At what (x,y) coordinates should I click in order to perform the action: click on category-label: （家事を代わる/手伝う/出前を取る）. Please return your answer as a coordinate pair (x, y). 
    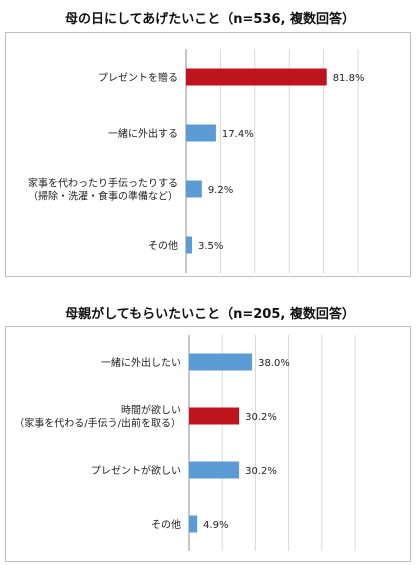
    Looking at the image, I should click on (97, 423).